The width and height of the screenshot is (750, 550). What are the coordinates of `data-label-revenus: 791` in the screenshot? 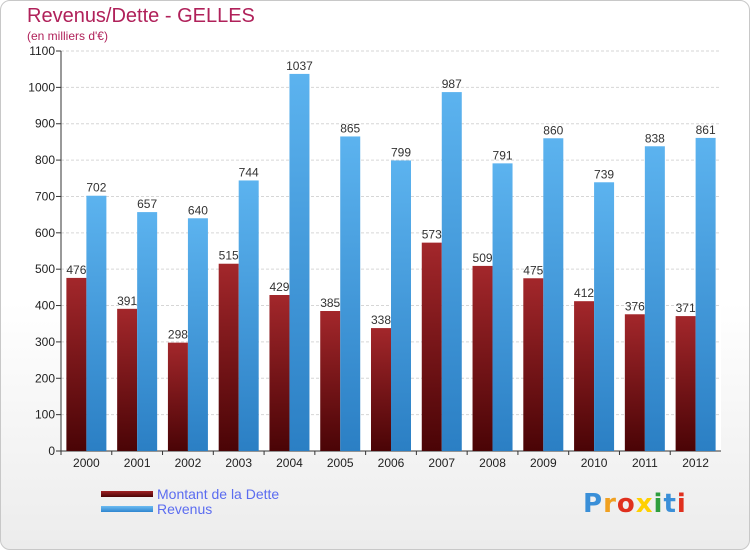 It's located at (503, 155).